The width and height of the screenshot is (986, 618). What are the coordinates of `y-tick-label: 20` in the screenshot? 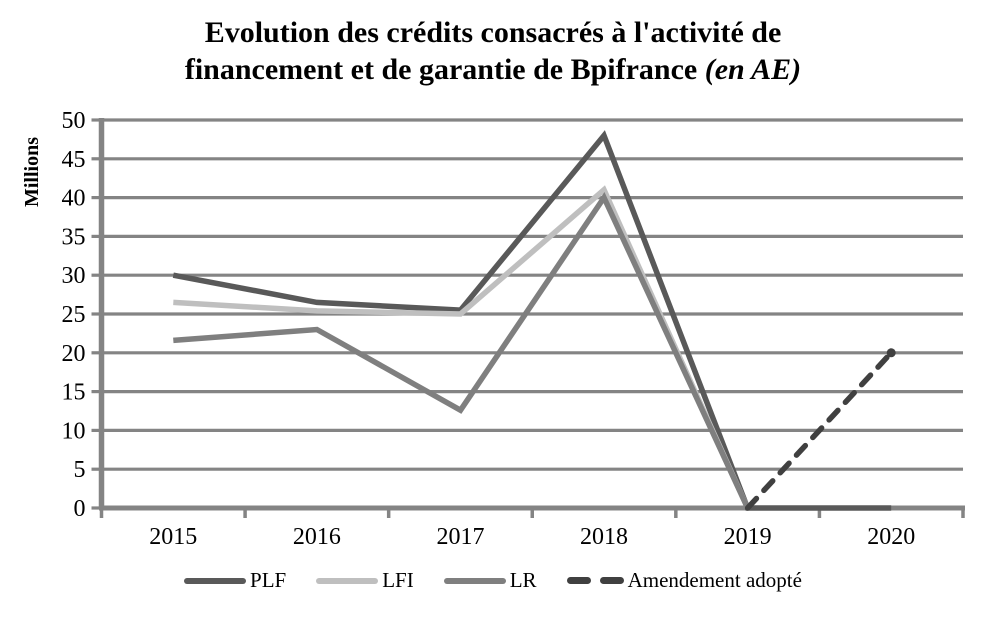 It's located at (74, 354).